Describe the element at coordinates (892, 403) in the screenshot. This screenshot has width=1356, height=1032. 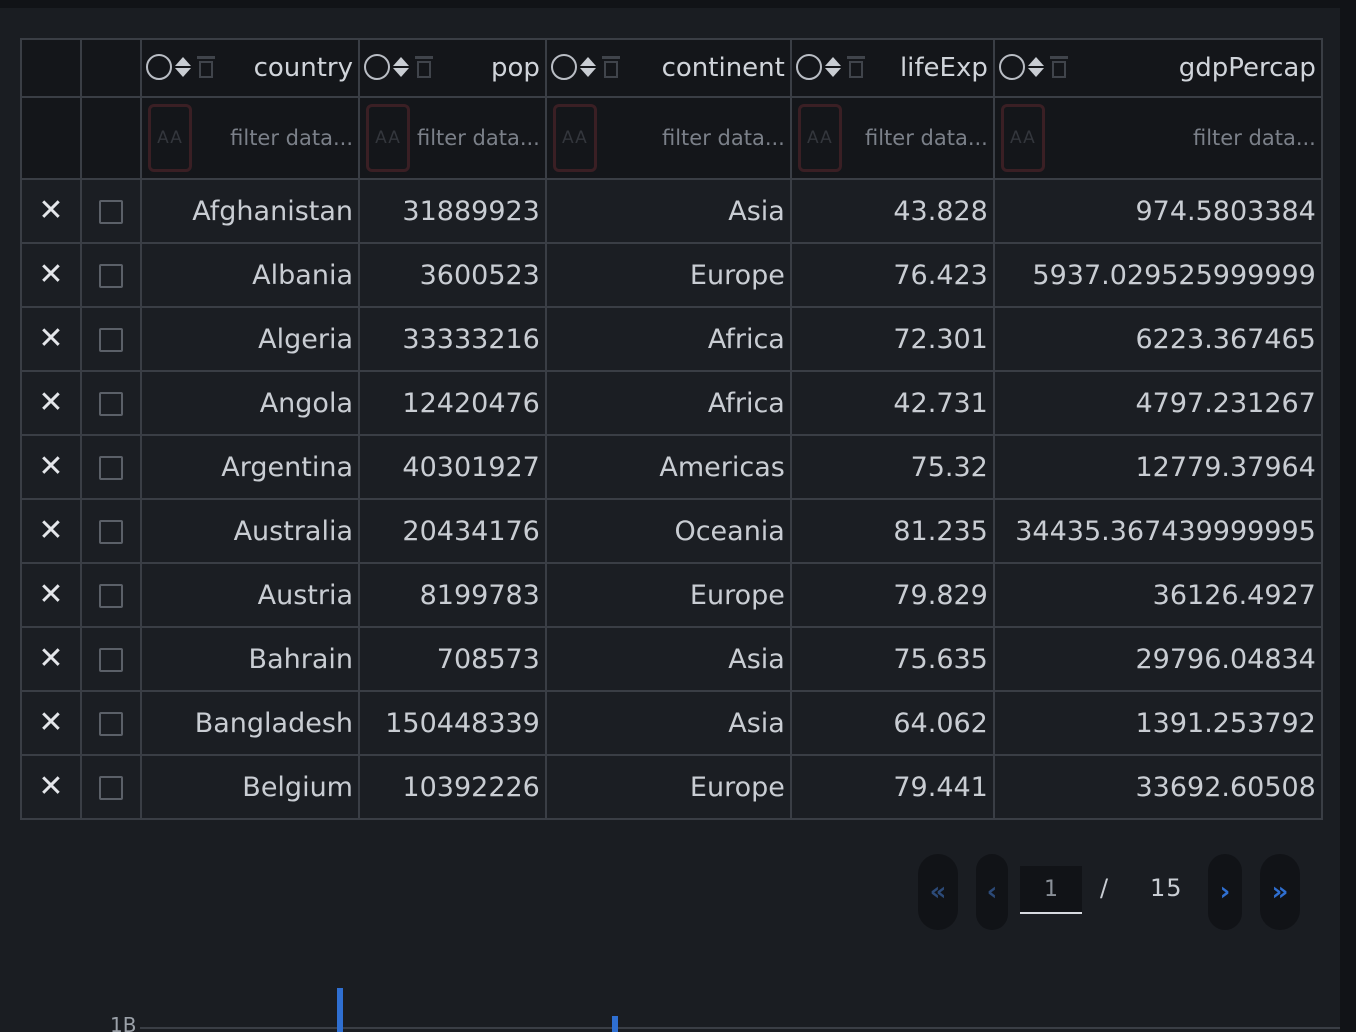
I see `cell-lifeexp: 42.731` at that location.